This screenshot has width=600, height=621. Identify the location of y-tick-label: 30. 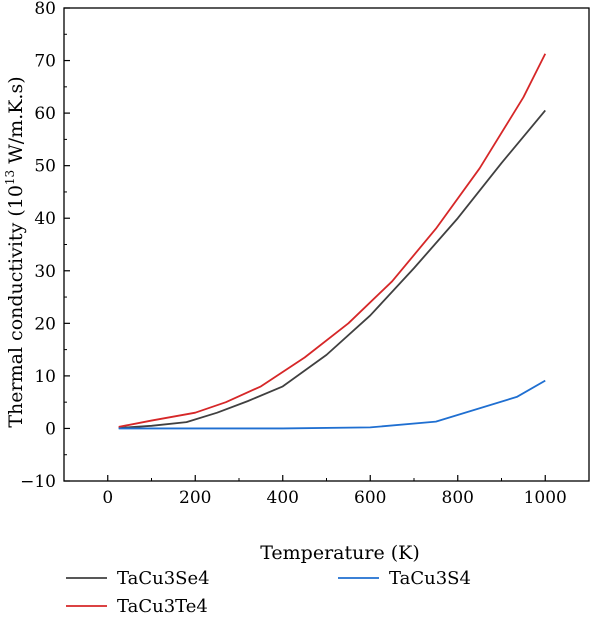
(45, 272).